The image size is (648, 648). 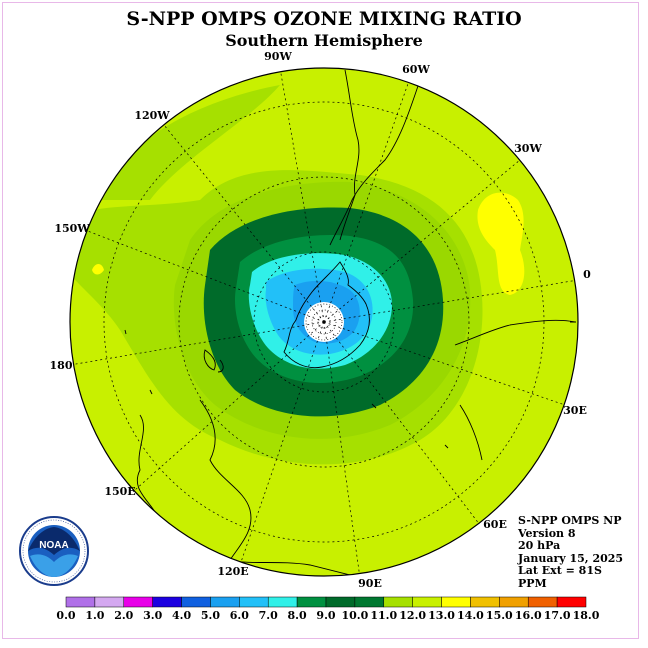 What do you see at coordinates (98, 269) in the screenshot?
I see `field-spot` at bounding box center [98, 269].